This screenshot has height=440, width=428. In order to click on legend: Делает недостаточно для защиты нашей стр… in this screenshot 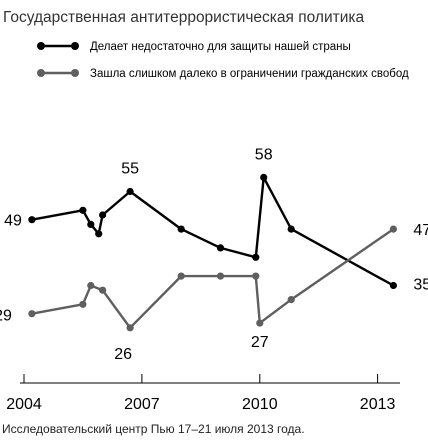, I will do `click(223, 60)`.